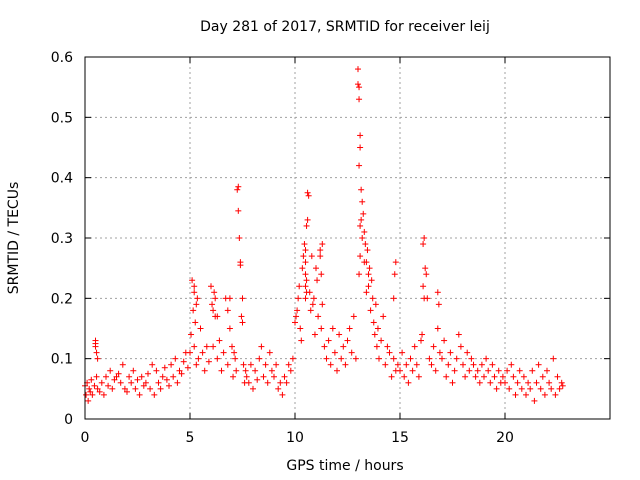 The width and height of the screenshot is (640, 480). Describe the element at coordinates (62, 118) in the screenshot. I see `y-tick-label: 0.5` at that location.